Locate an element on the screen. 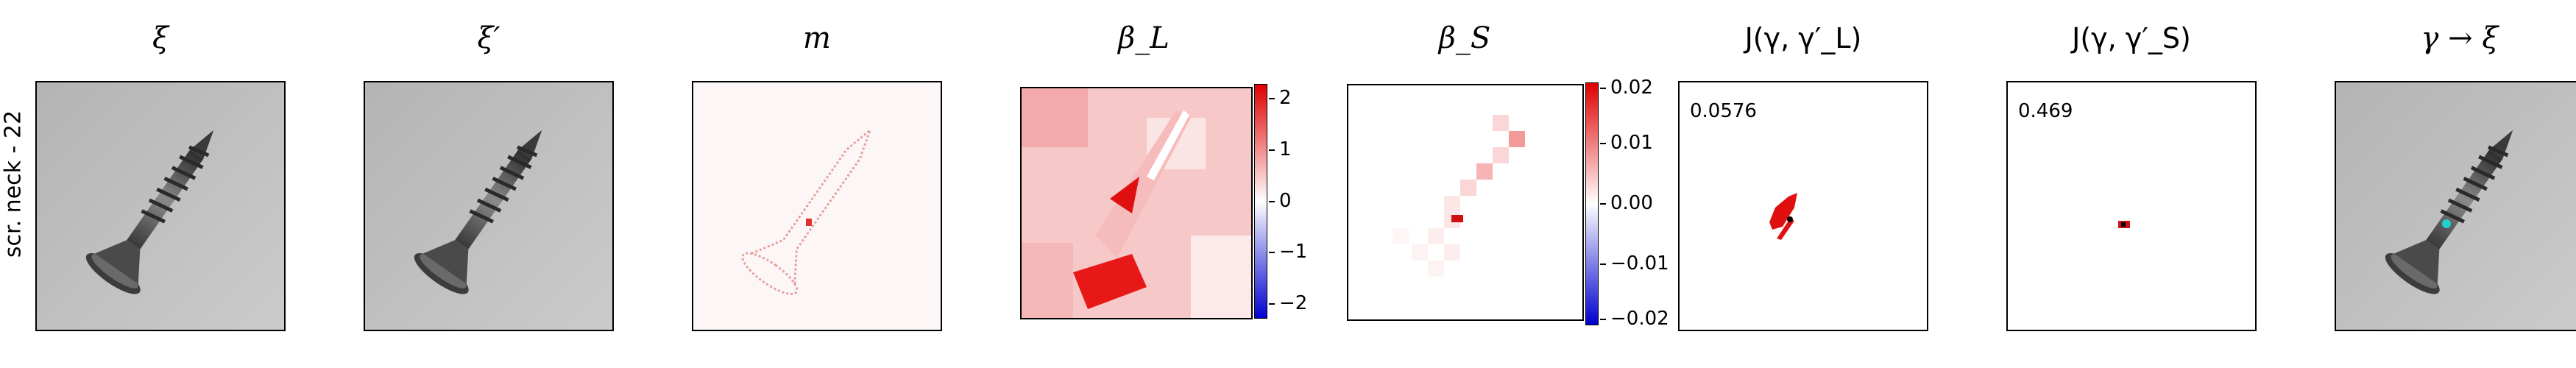 The width and height of the screenshot is (2576, 368). highlight-point is located at coordinates (2446, 223).